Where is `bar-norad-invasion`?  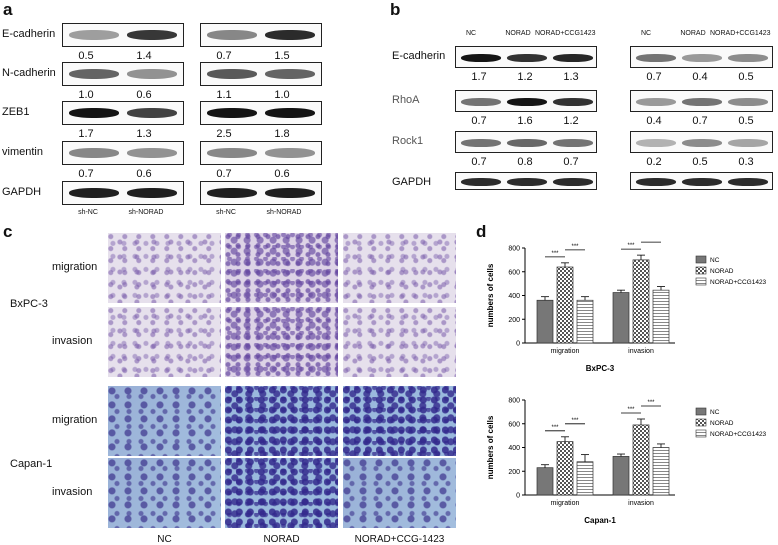
bar-norad-invasion is located at coordinates (641, 301).